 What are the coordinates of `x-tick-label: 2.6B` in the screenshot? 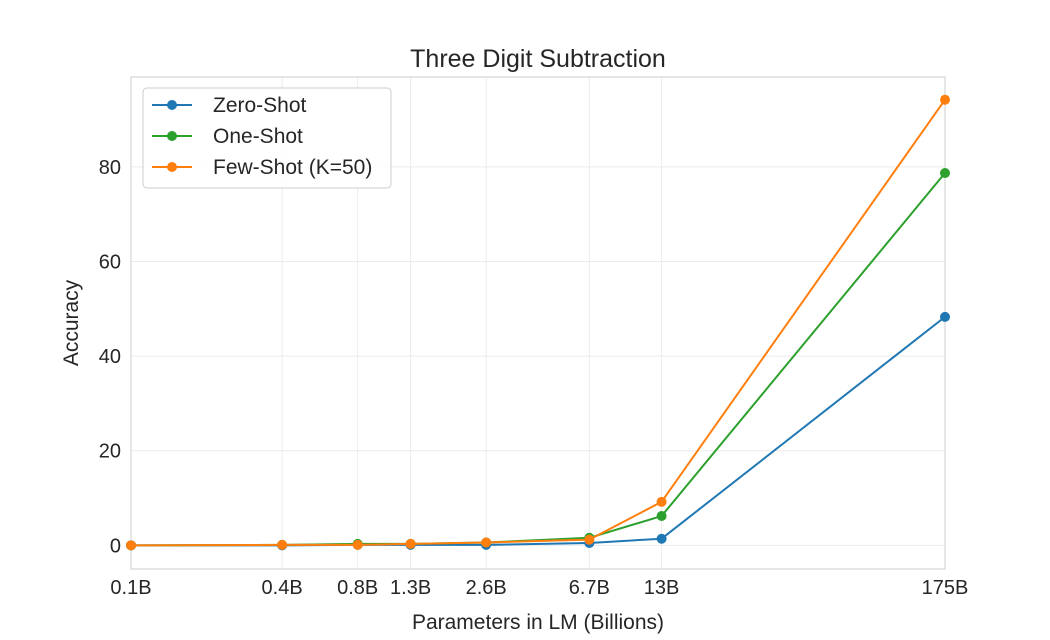 It's located at (486, 588).